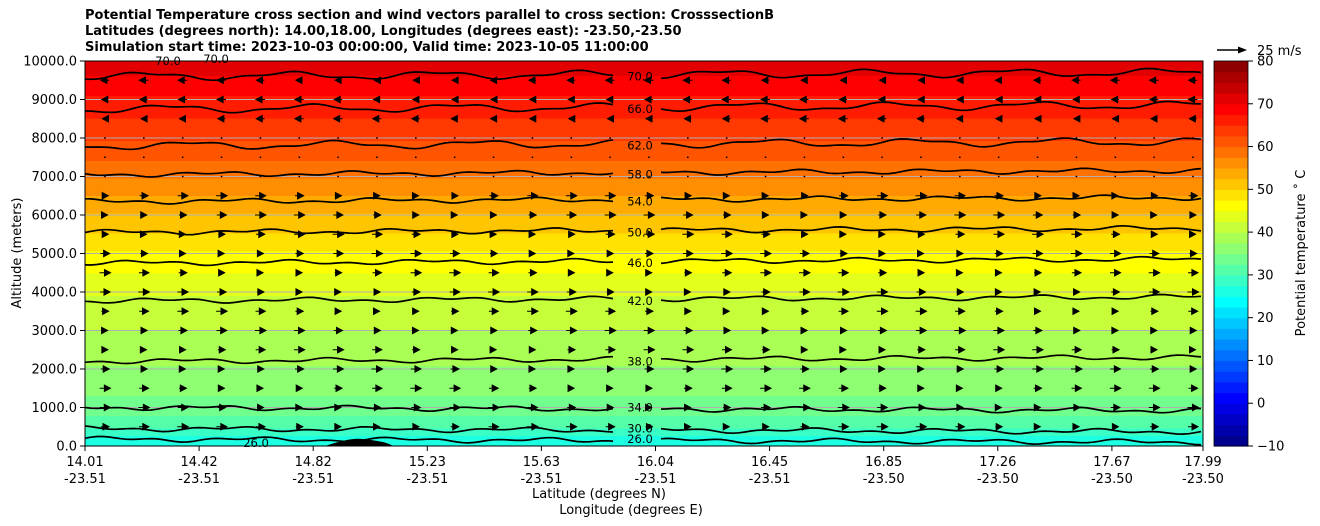 The height and width of the screenshot is (526, 1320). Describe the element at coordinates (1231, 88) in the screenshot. I see `colorbar-band` at that location.